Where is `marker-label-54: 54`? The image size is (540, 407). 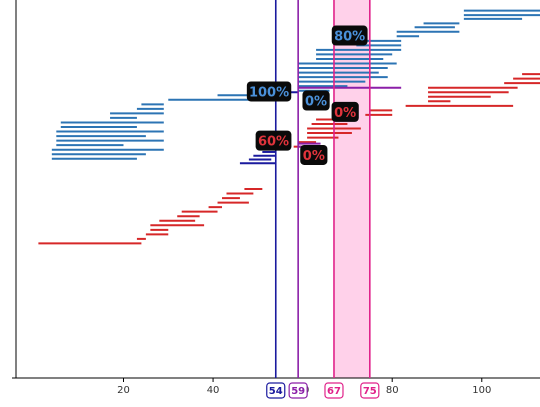 marker-label-54: 54 is located at coordinates (276, 391).